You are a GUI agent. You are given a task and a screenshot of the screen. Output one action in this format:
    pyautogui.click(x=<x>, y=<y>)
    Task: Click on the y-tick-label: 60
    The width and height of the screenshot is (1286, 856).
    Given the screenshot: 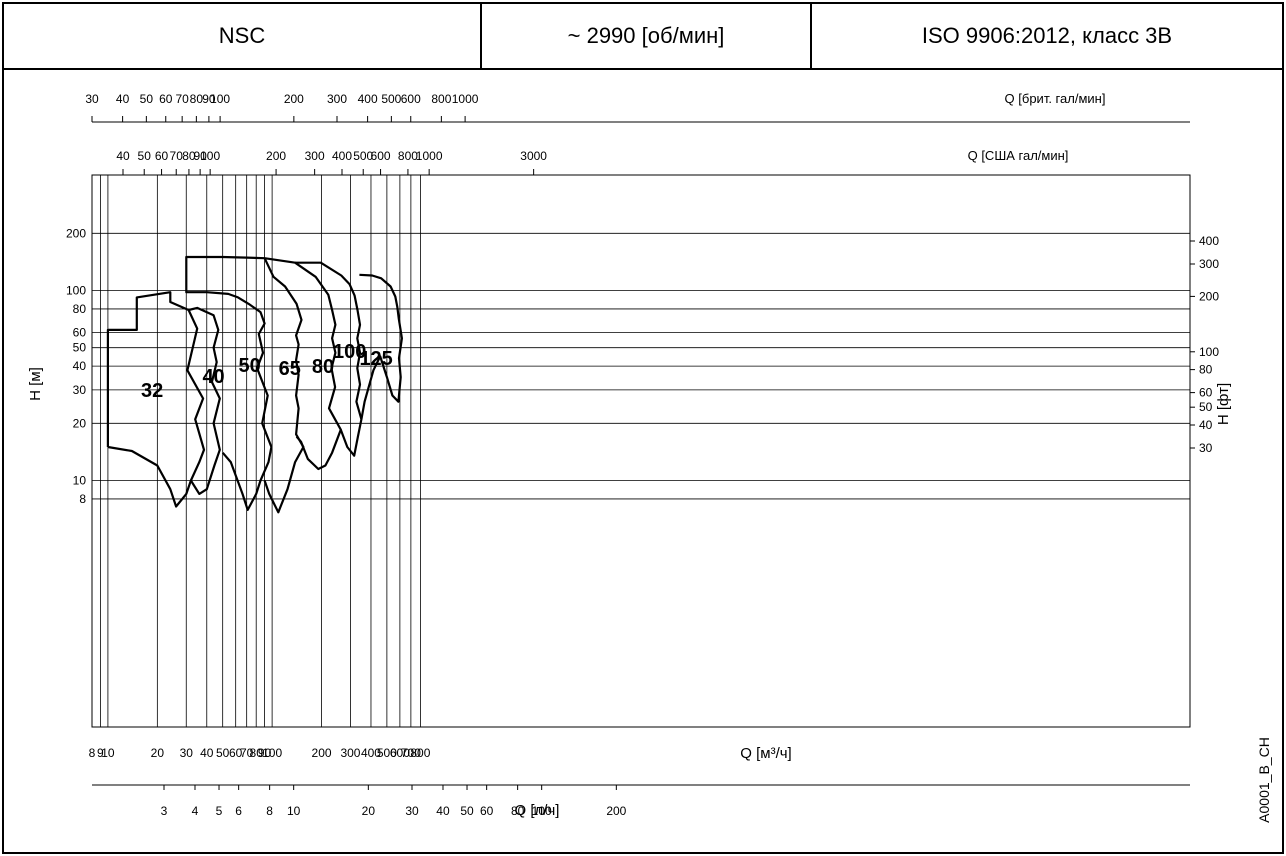 What is the action you would take?
    pyautogui.click(x=80, y=333)
    